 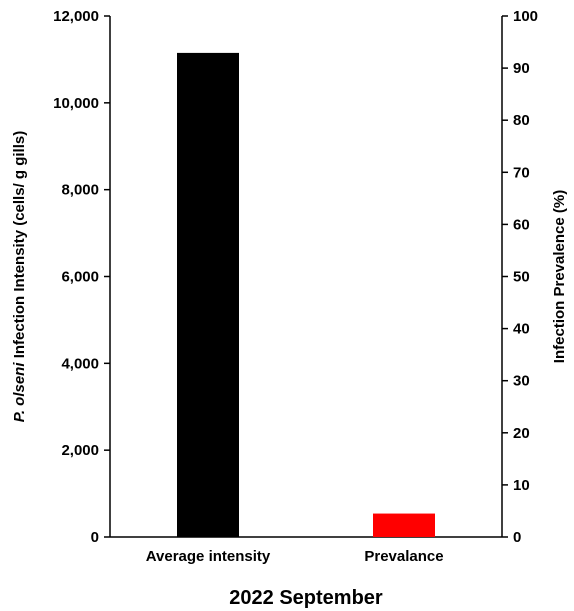 What do you see at coordinates (208, 556) in the screenshot?
I see `x-tick-label: Average intensity` at bounding box center [208, 556].